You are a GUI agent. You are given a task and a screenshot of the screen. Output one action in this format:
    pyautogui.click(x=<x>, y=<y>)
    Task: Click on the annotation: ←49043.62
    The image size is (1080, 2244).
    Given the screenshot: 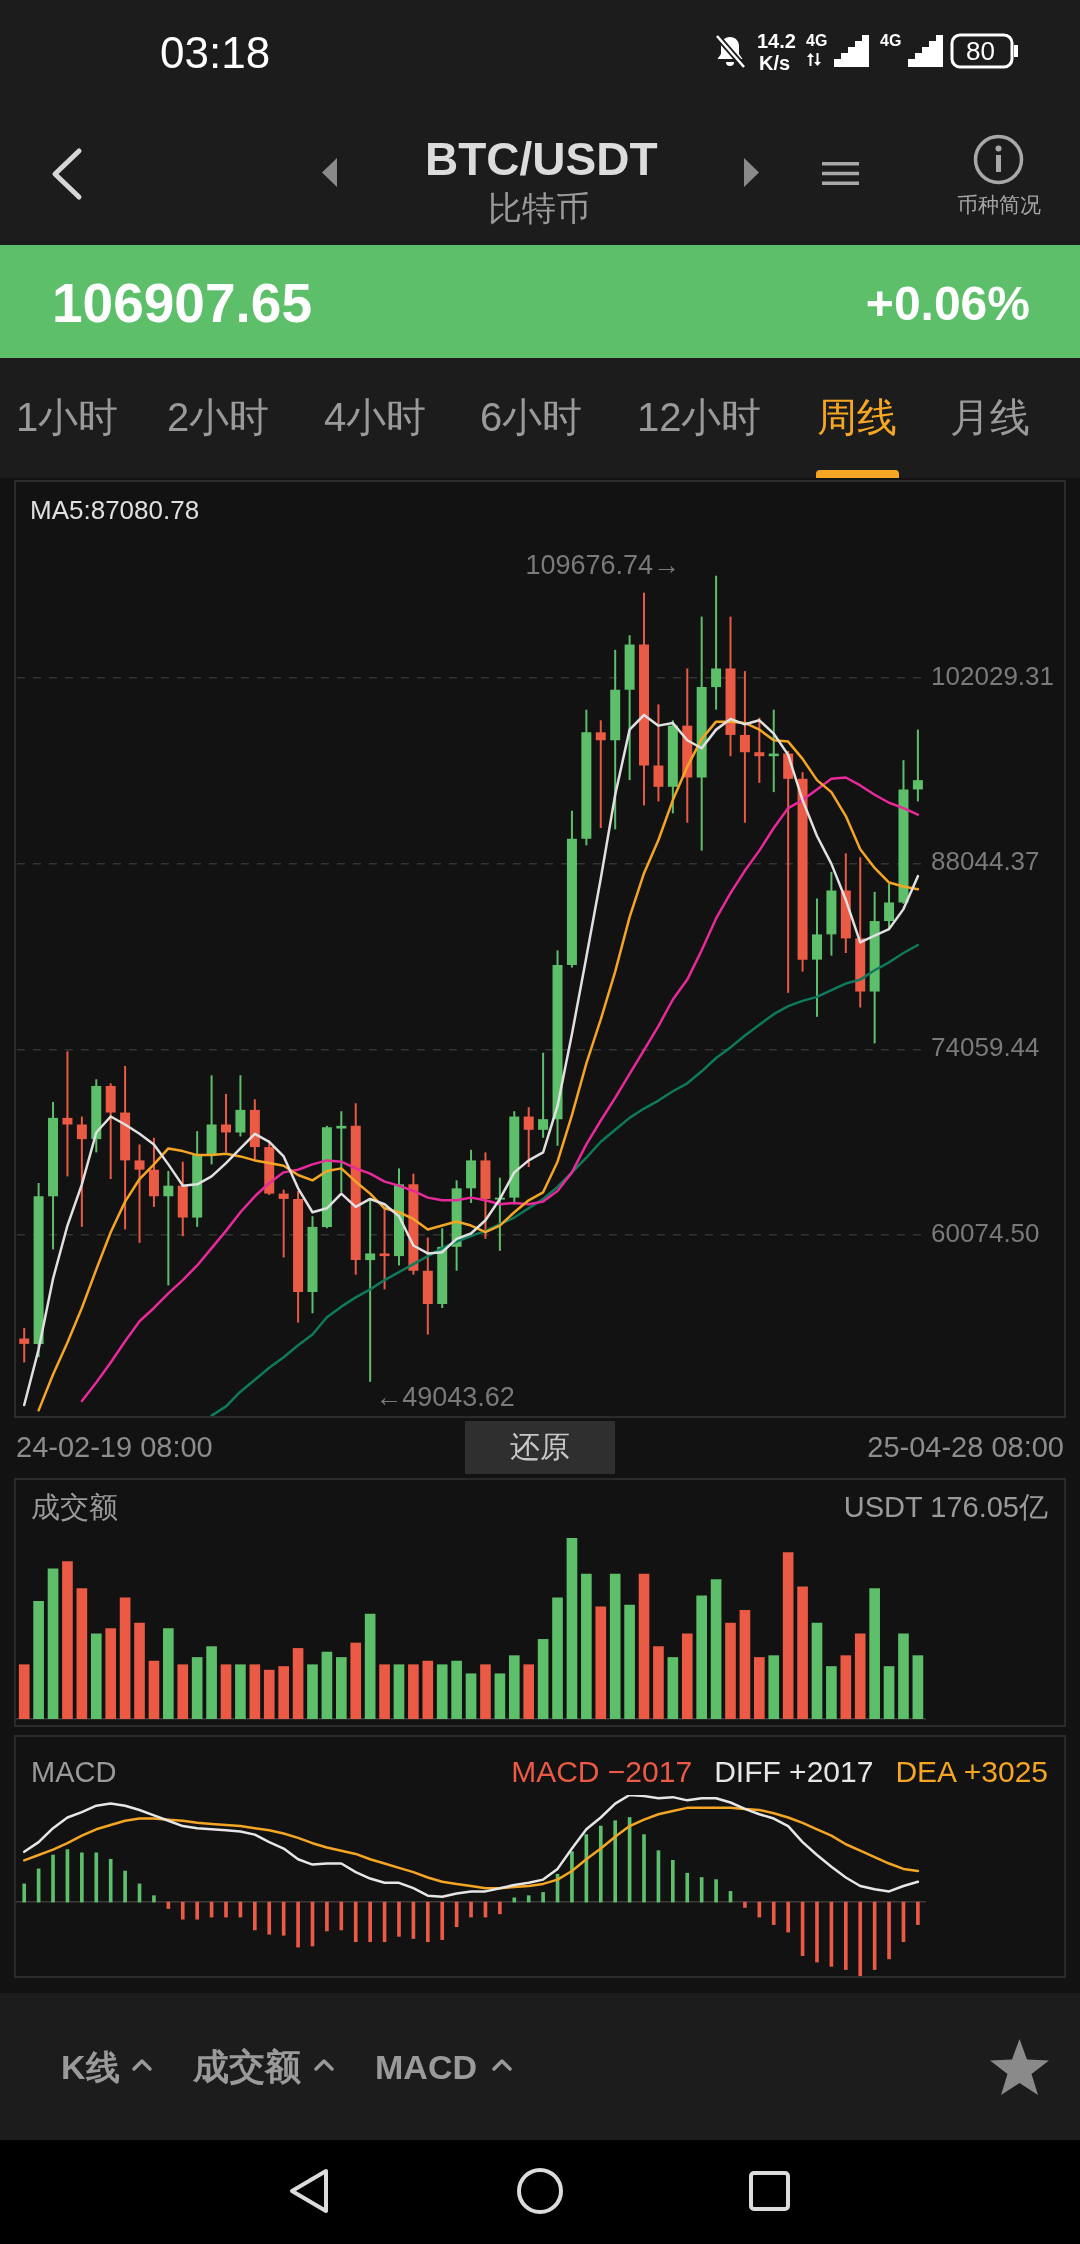 What is the action you would take?
    pyautogui.click(x=445, y=1396)
    